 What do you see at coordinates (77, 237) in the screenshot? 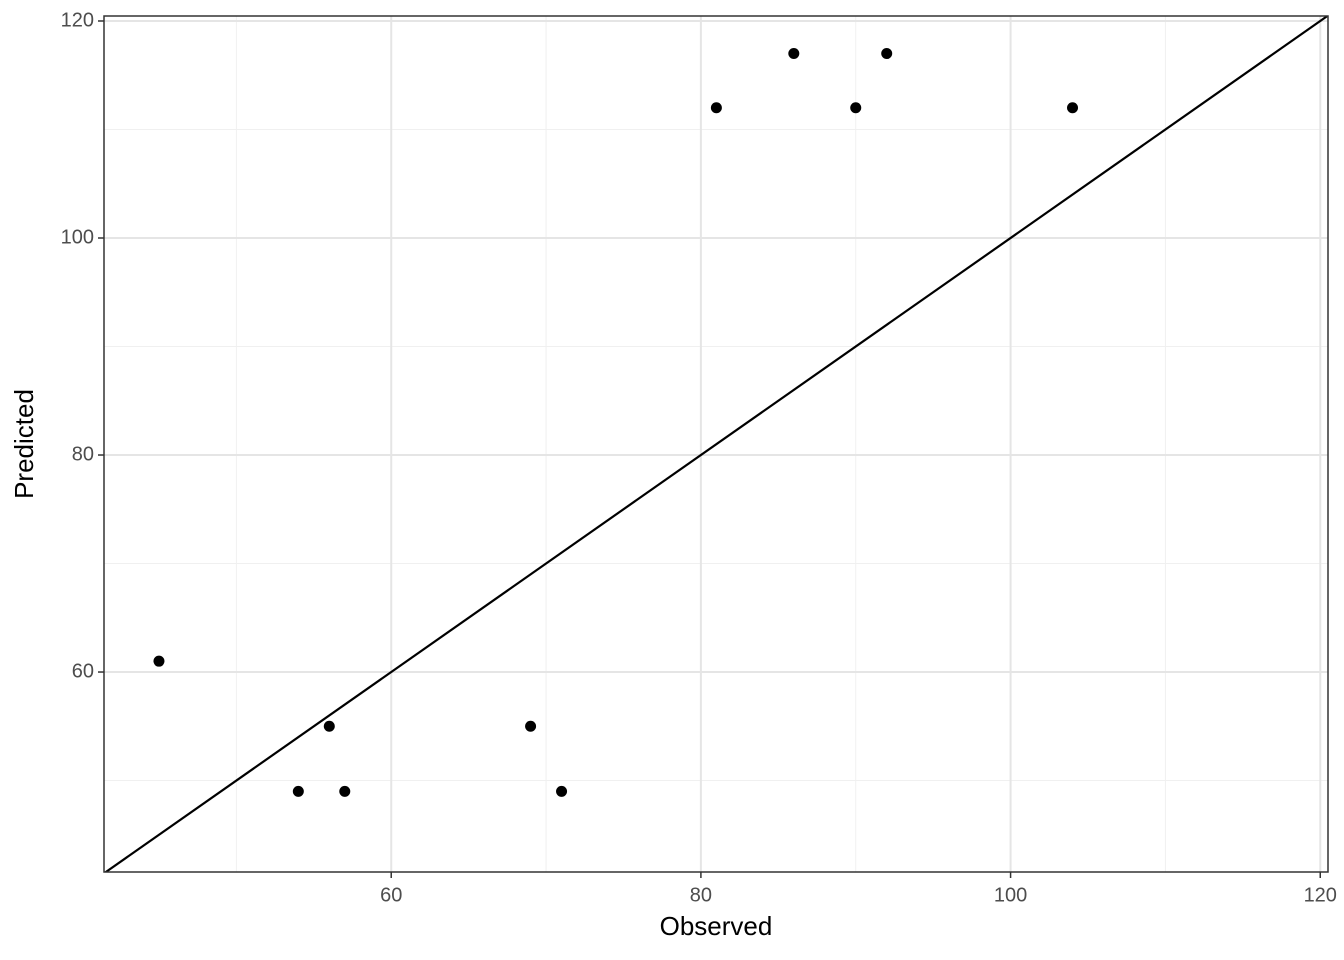
I see `y-tick-label: 100` at bounding box center [77, 237].